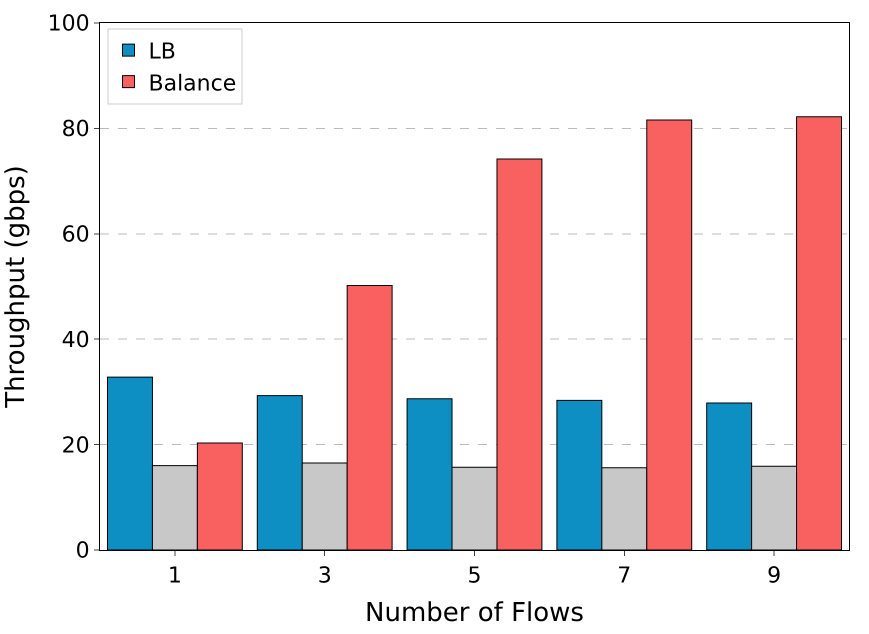 The image size is (869, 634). Describe the element at coordinates (76, 340) in the screenshot. I see `y-tick-label: 40` at that location.